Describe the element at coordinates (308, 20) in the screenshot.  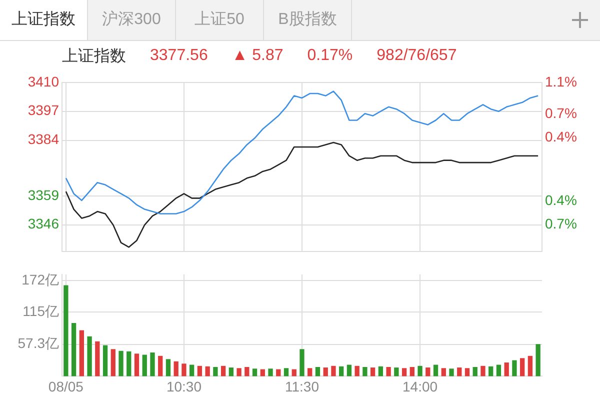
I see `text: B股指数` at that location.